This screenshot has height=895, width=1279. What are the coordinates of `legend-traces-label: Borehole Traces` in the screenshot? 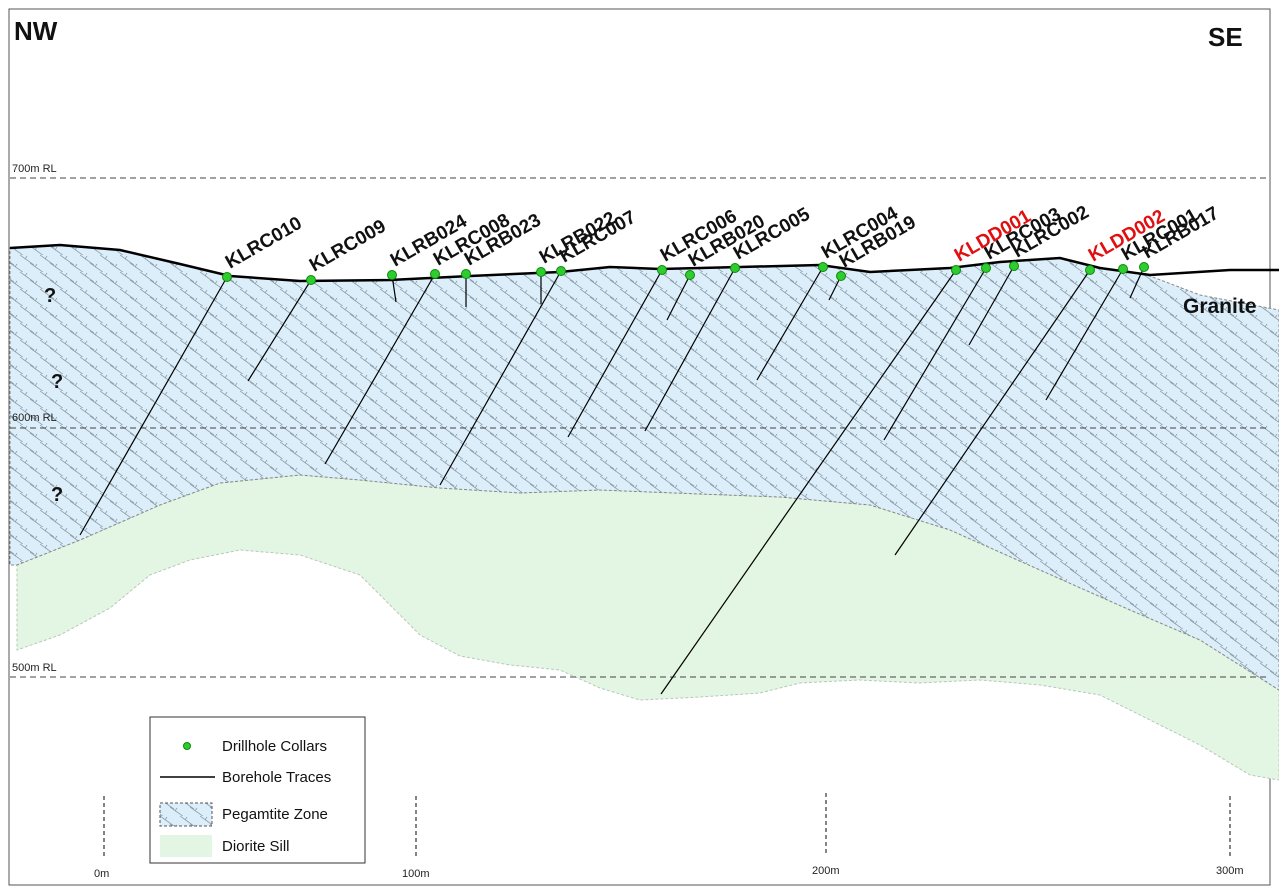 It's located at (276, 777).